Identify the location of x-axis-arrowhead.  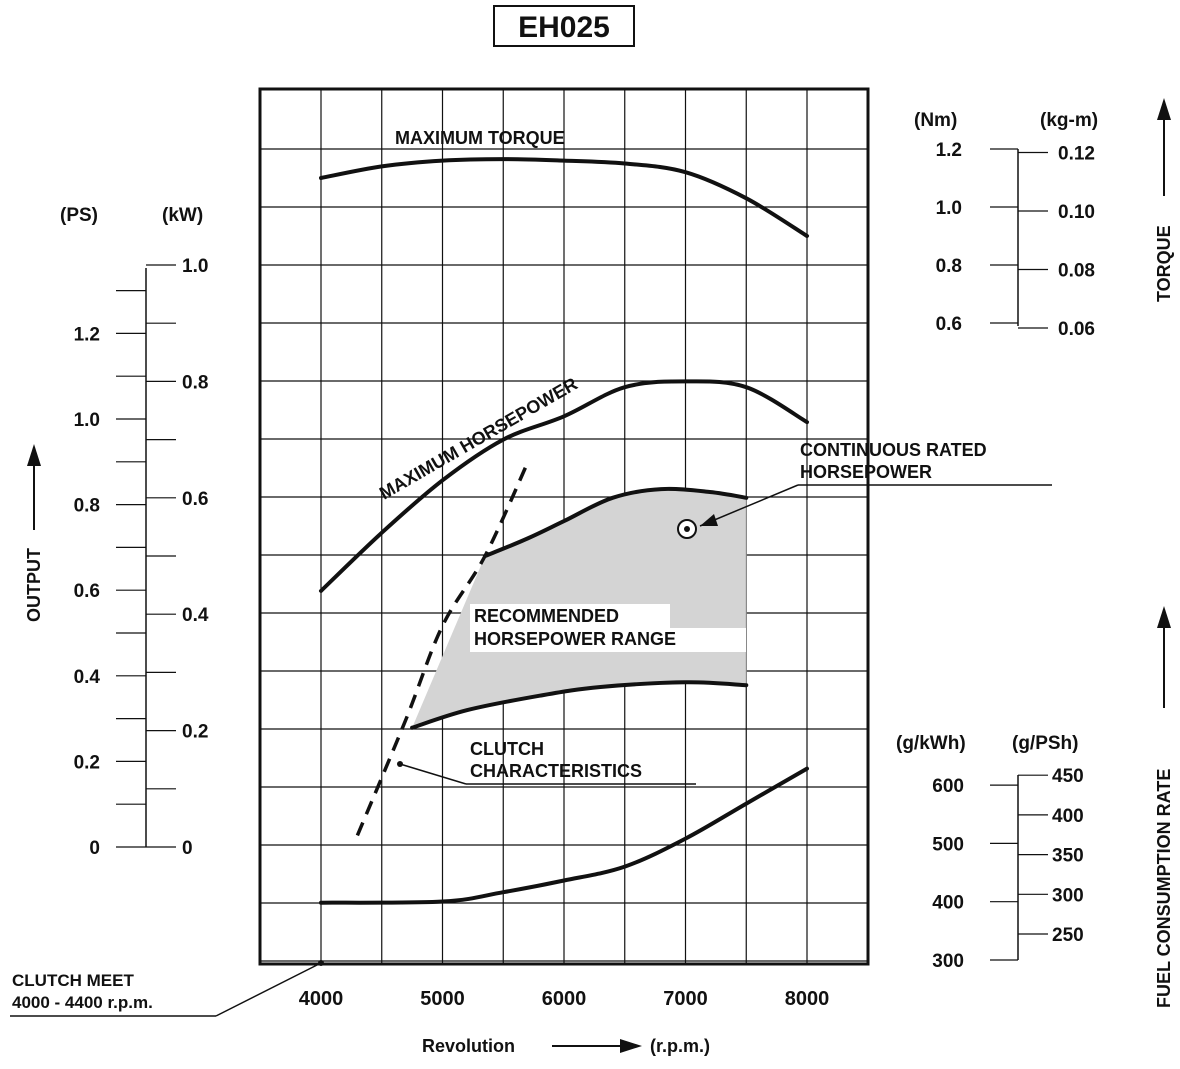
(631, 1046).